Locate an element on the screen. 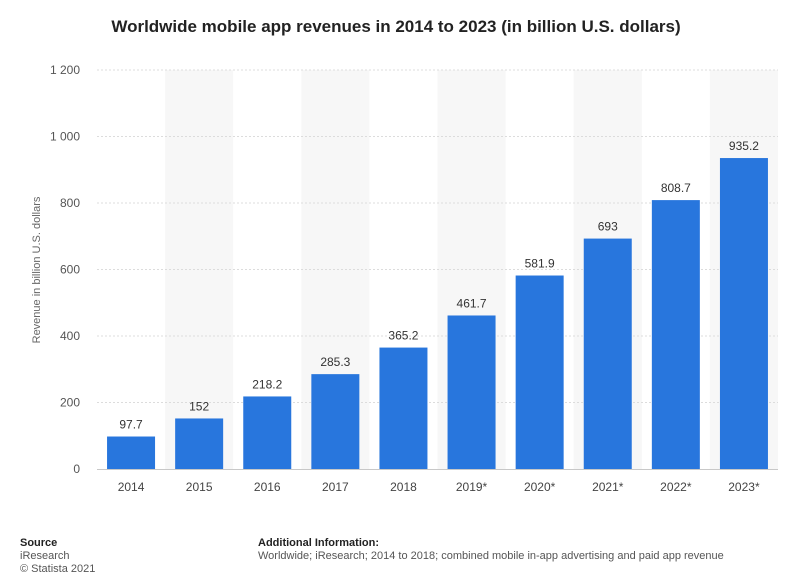  y-axis-ticks: 0 200 400 600 800 1 000 1 200 is located at coordinates (65, 269).